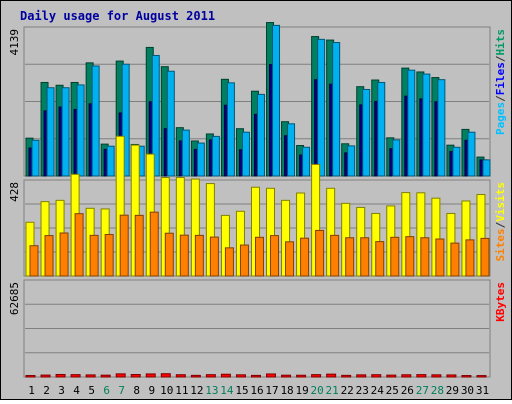  I want to click on x-tick-label-day-11: 11, so click(181, 390).